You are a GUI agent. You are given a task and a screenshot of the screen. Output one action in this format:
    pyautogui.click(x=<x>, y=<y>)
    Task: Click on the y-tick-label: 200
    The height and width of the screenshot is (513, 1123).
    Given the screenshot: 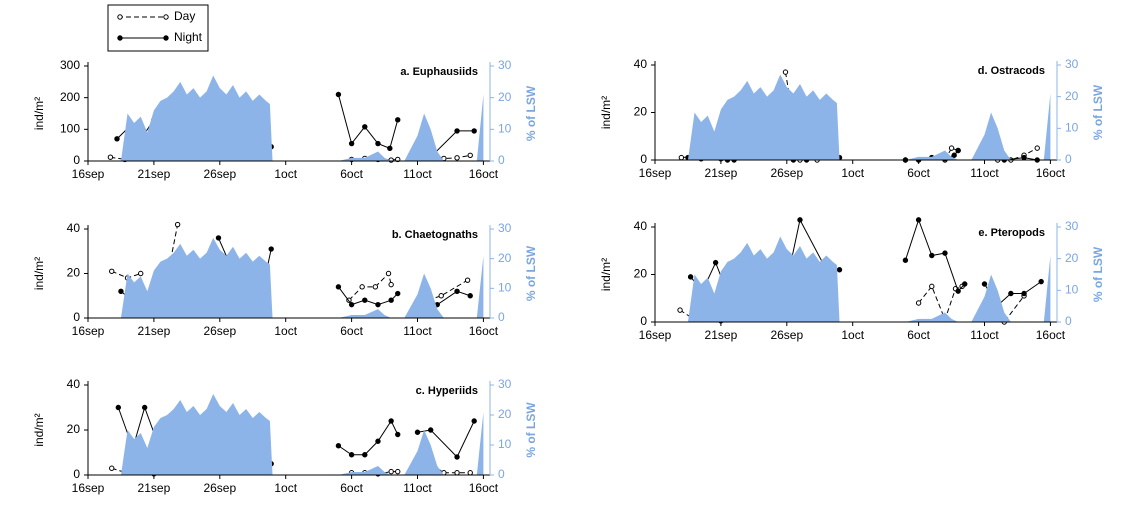 What is the action you would take?
    pyautogui.click(x=70, y=97)
    